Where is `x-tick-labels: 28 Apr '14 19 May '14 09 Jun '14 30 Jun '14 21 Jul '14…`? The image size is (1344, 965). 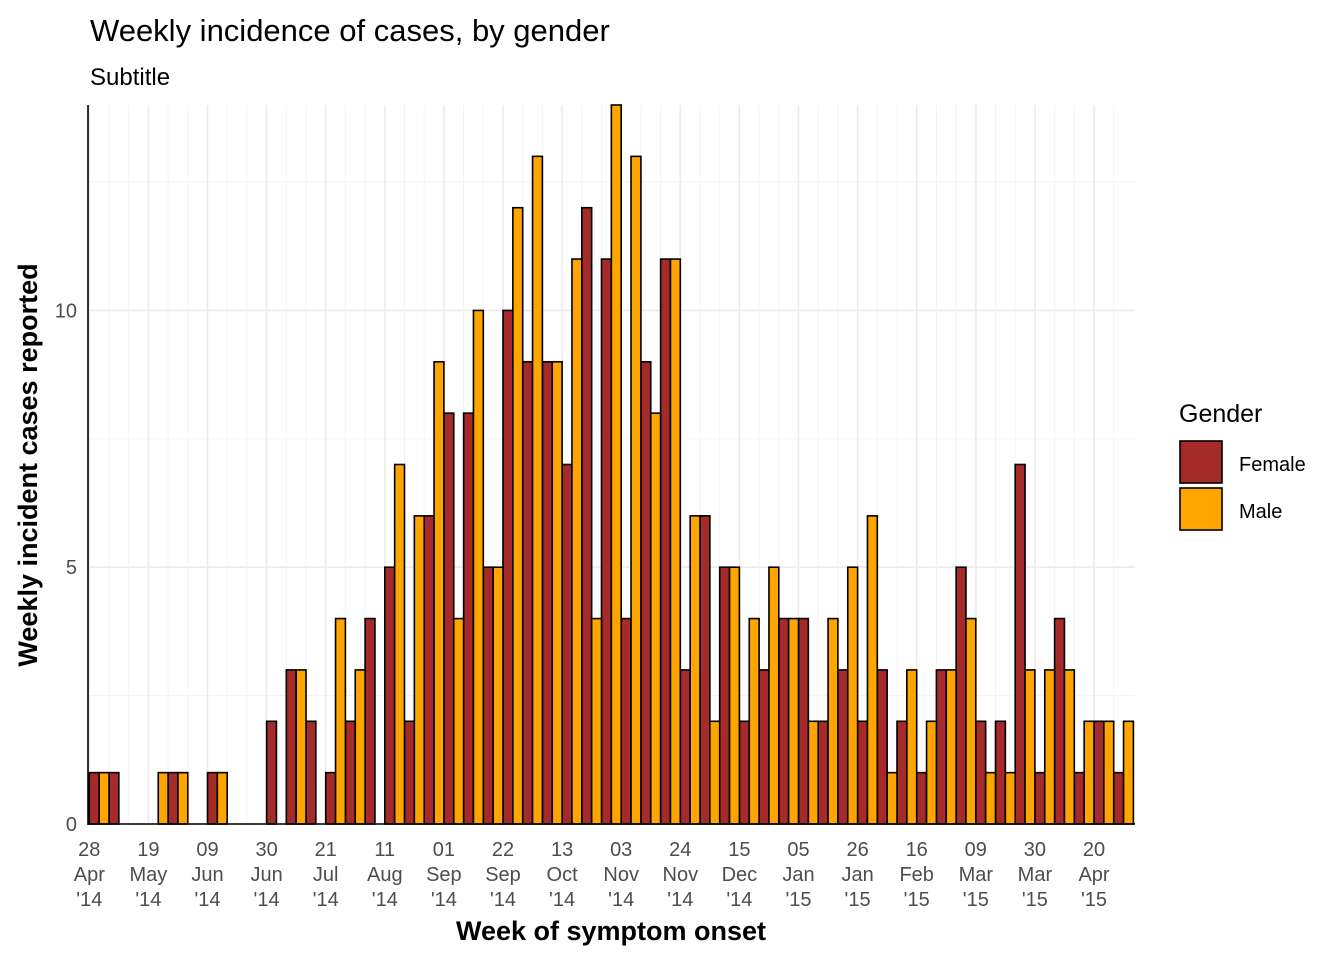 x-tick-labels: 28 Apr '14 19 May '14 09 Jun '14 30 Jun '14 21 Jul '14… is located at coordinates (592, 875).